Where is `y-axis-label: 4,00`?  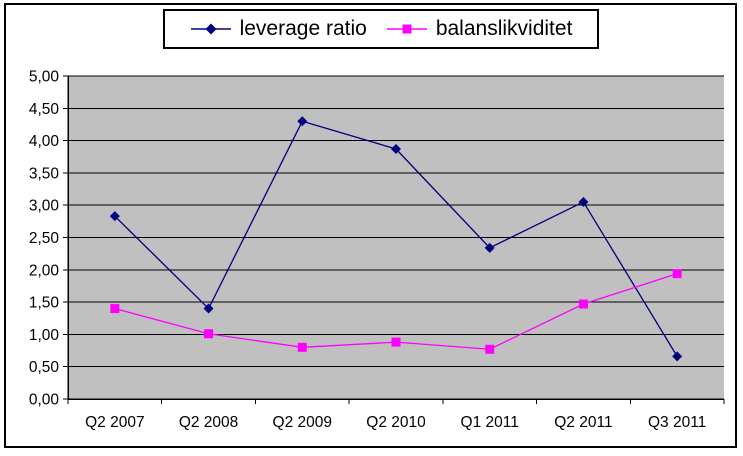
y-axis-label: 4,00 is located at coordinates (44, 141).